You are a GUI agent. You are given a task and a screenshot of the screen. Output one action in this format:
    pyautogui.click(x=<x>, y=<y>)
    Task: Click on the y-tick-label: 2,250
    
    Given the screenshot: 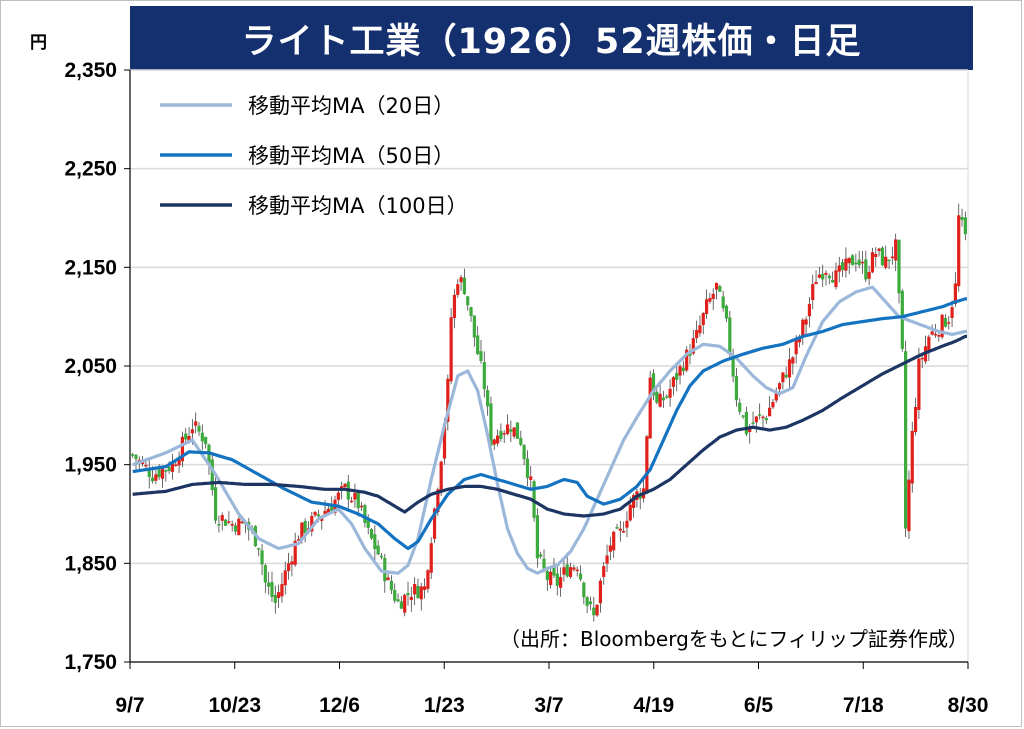 What is the action you would take?
    pyautogui.click(x=90, y=169)
    